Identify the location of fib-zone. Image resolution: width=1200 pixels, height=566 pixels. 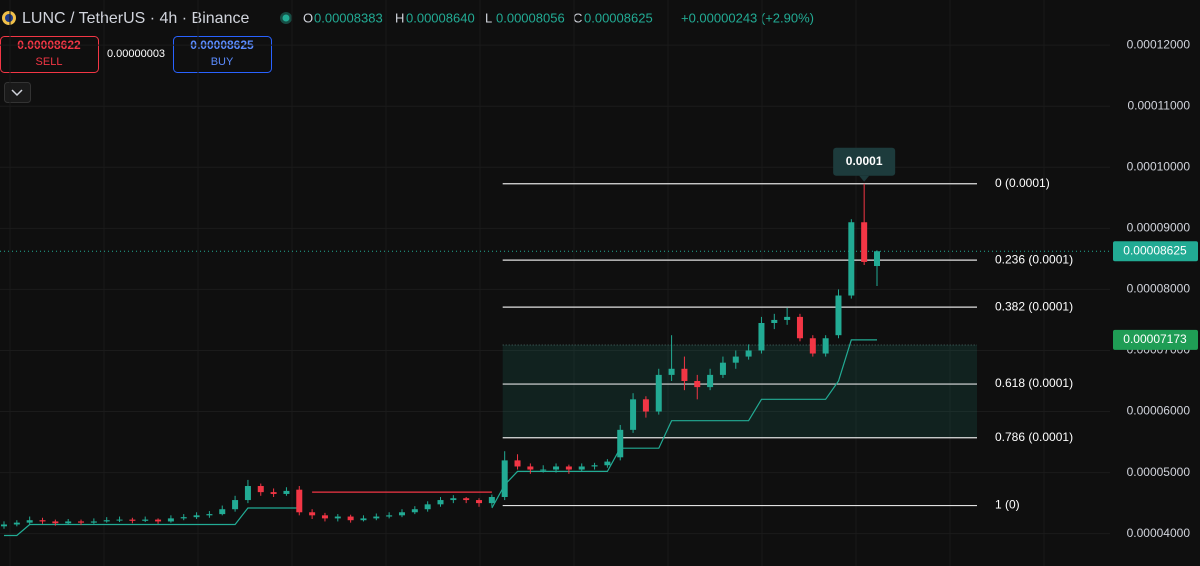
(739, 391).